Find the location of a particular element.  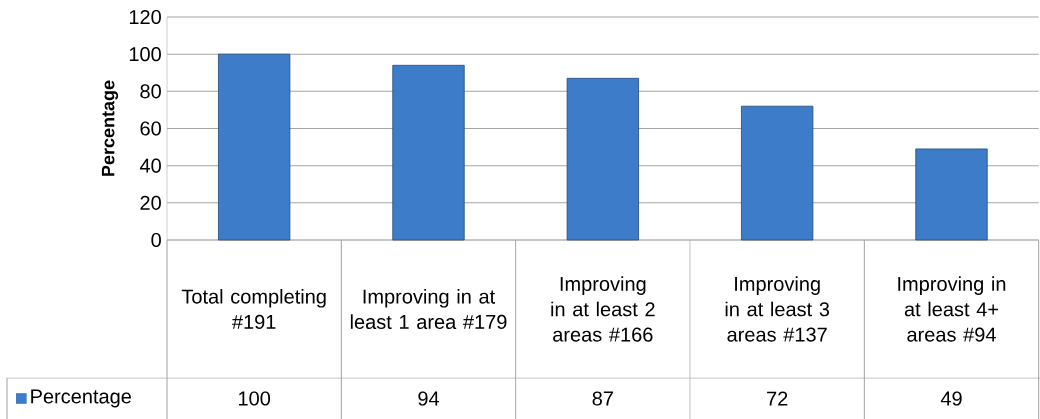

x-tick-label: Improving in at least 3 areas #137 is located at coordinates (777, 309).